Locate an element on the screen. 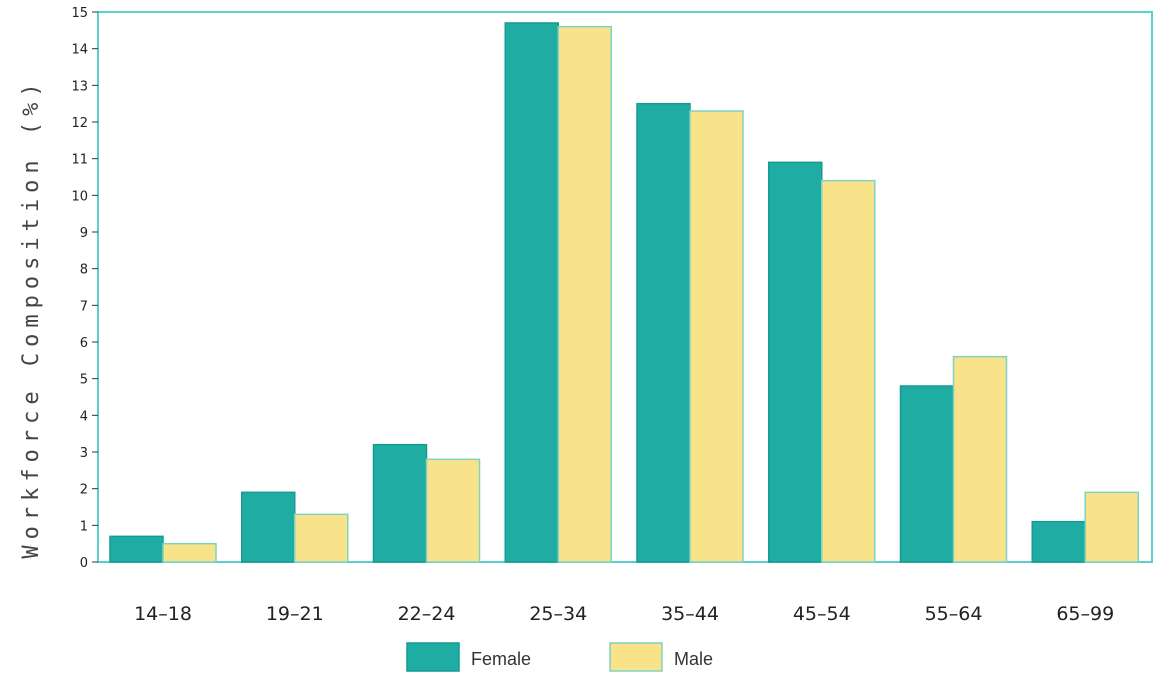 Image resolution: width=1155 pixels, height=675 pixels. y-tick-label: 2 is located at coordinates (84, 490).